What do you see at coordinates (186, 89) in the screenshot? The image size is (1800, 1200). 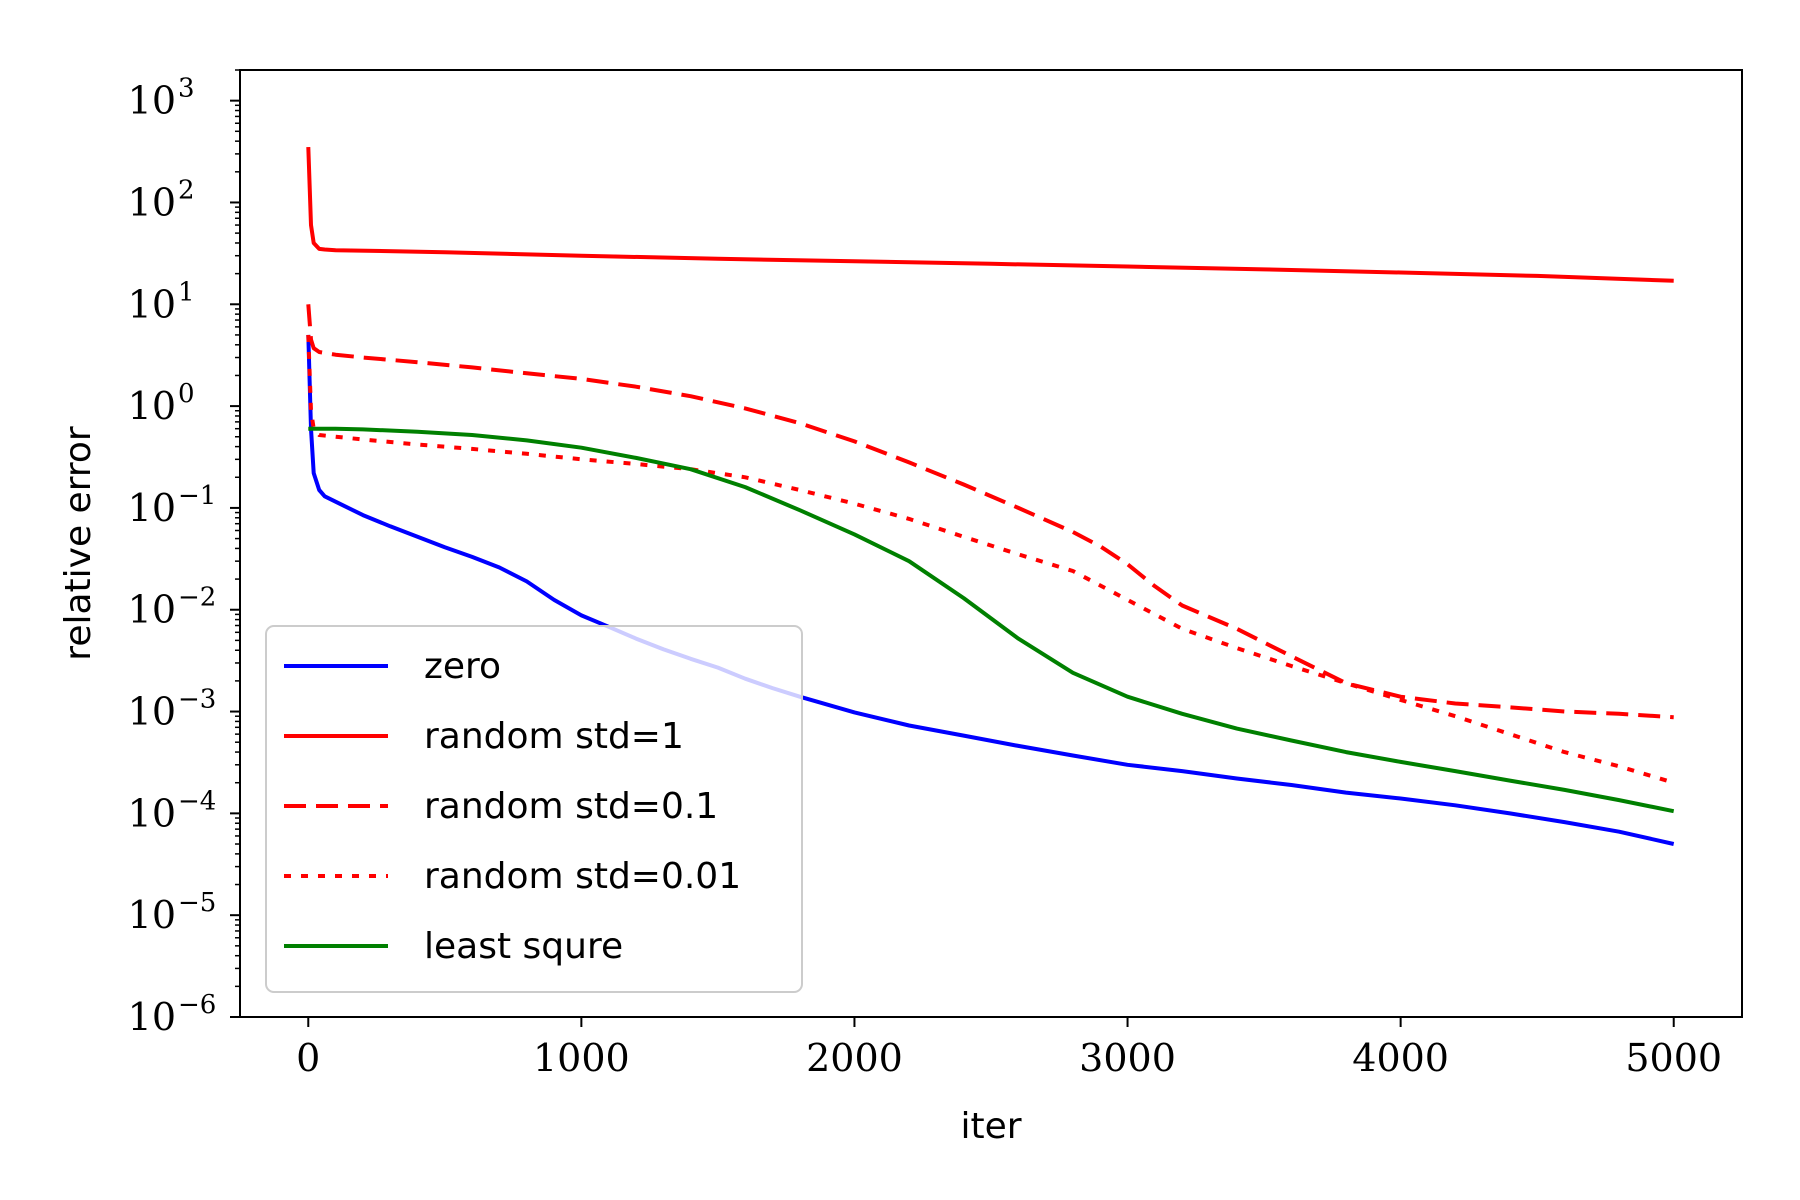 I see `y-tick-exponent: 3` at bounding box center [186, 89].